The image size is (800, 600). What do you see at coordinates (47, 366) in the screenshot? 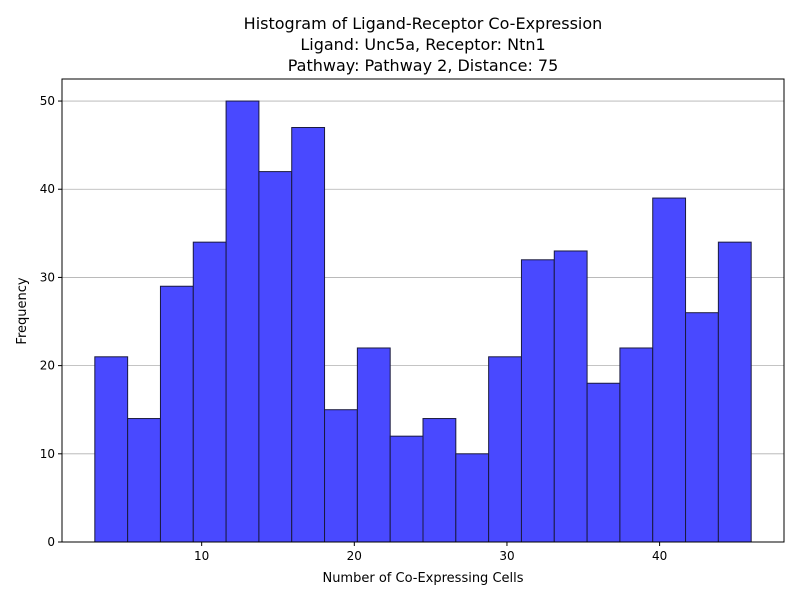
I see `y-tick-label: 20` at bounding box center [47, 366].